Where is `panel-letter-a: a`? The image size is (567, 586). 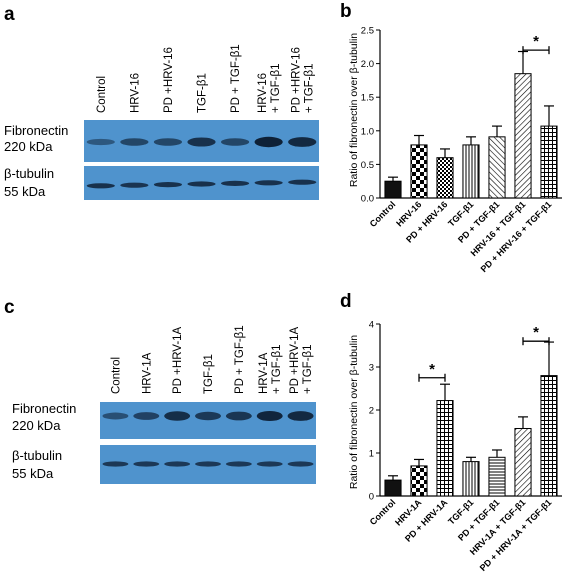 panel-letter-a: a is located at coordinates (9, 14).